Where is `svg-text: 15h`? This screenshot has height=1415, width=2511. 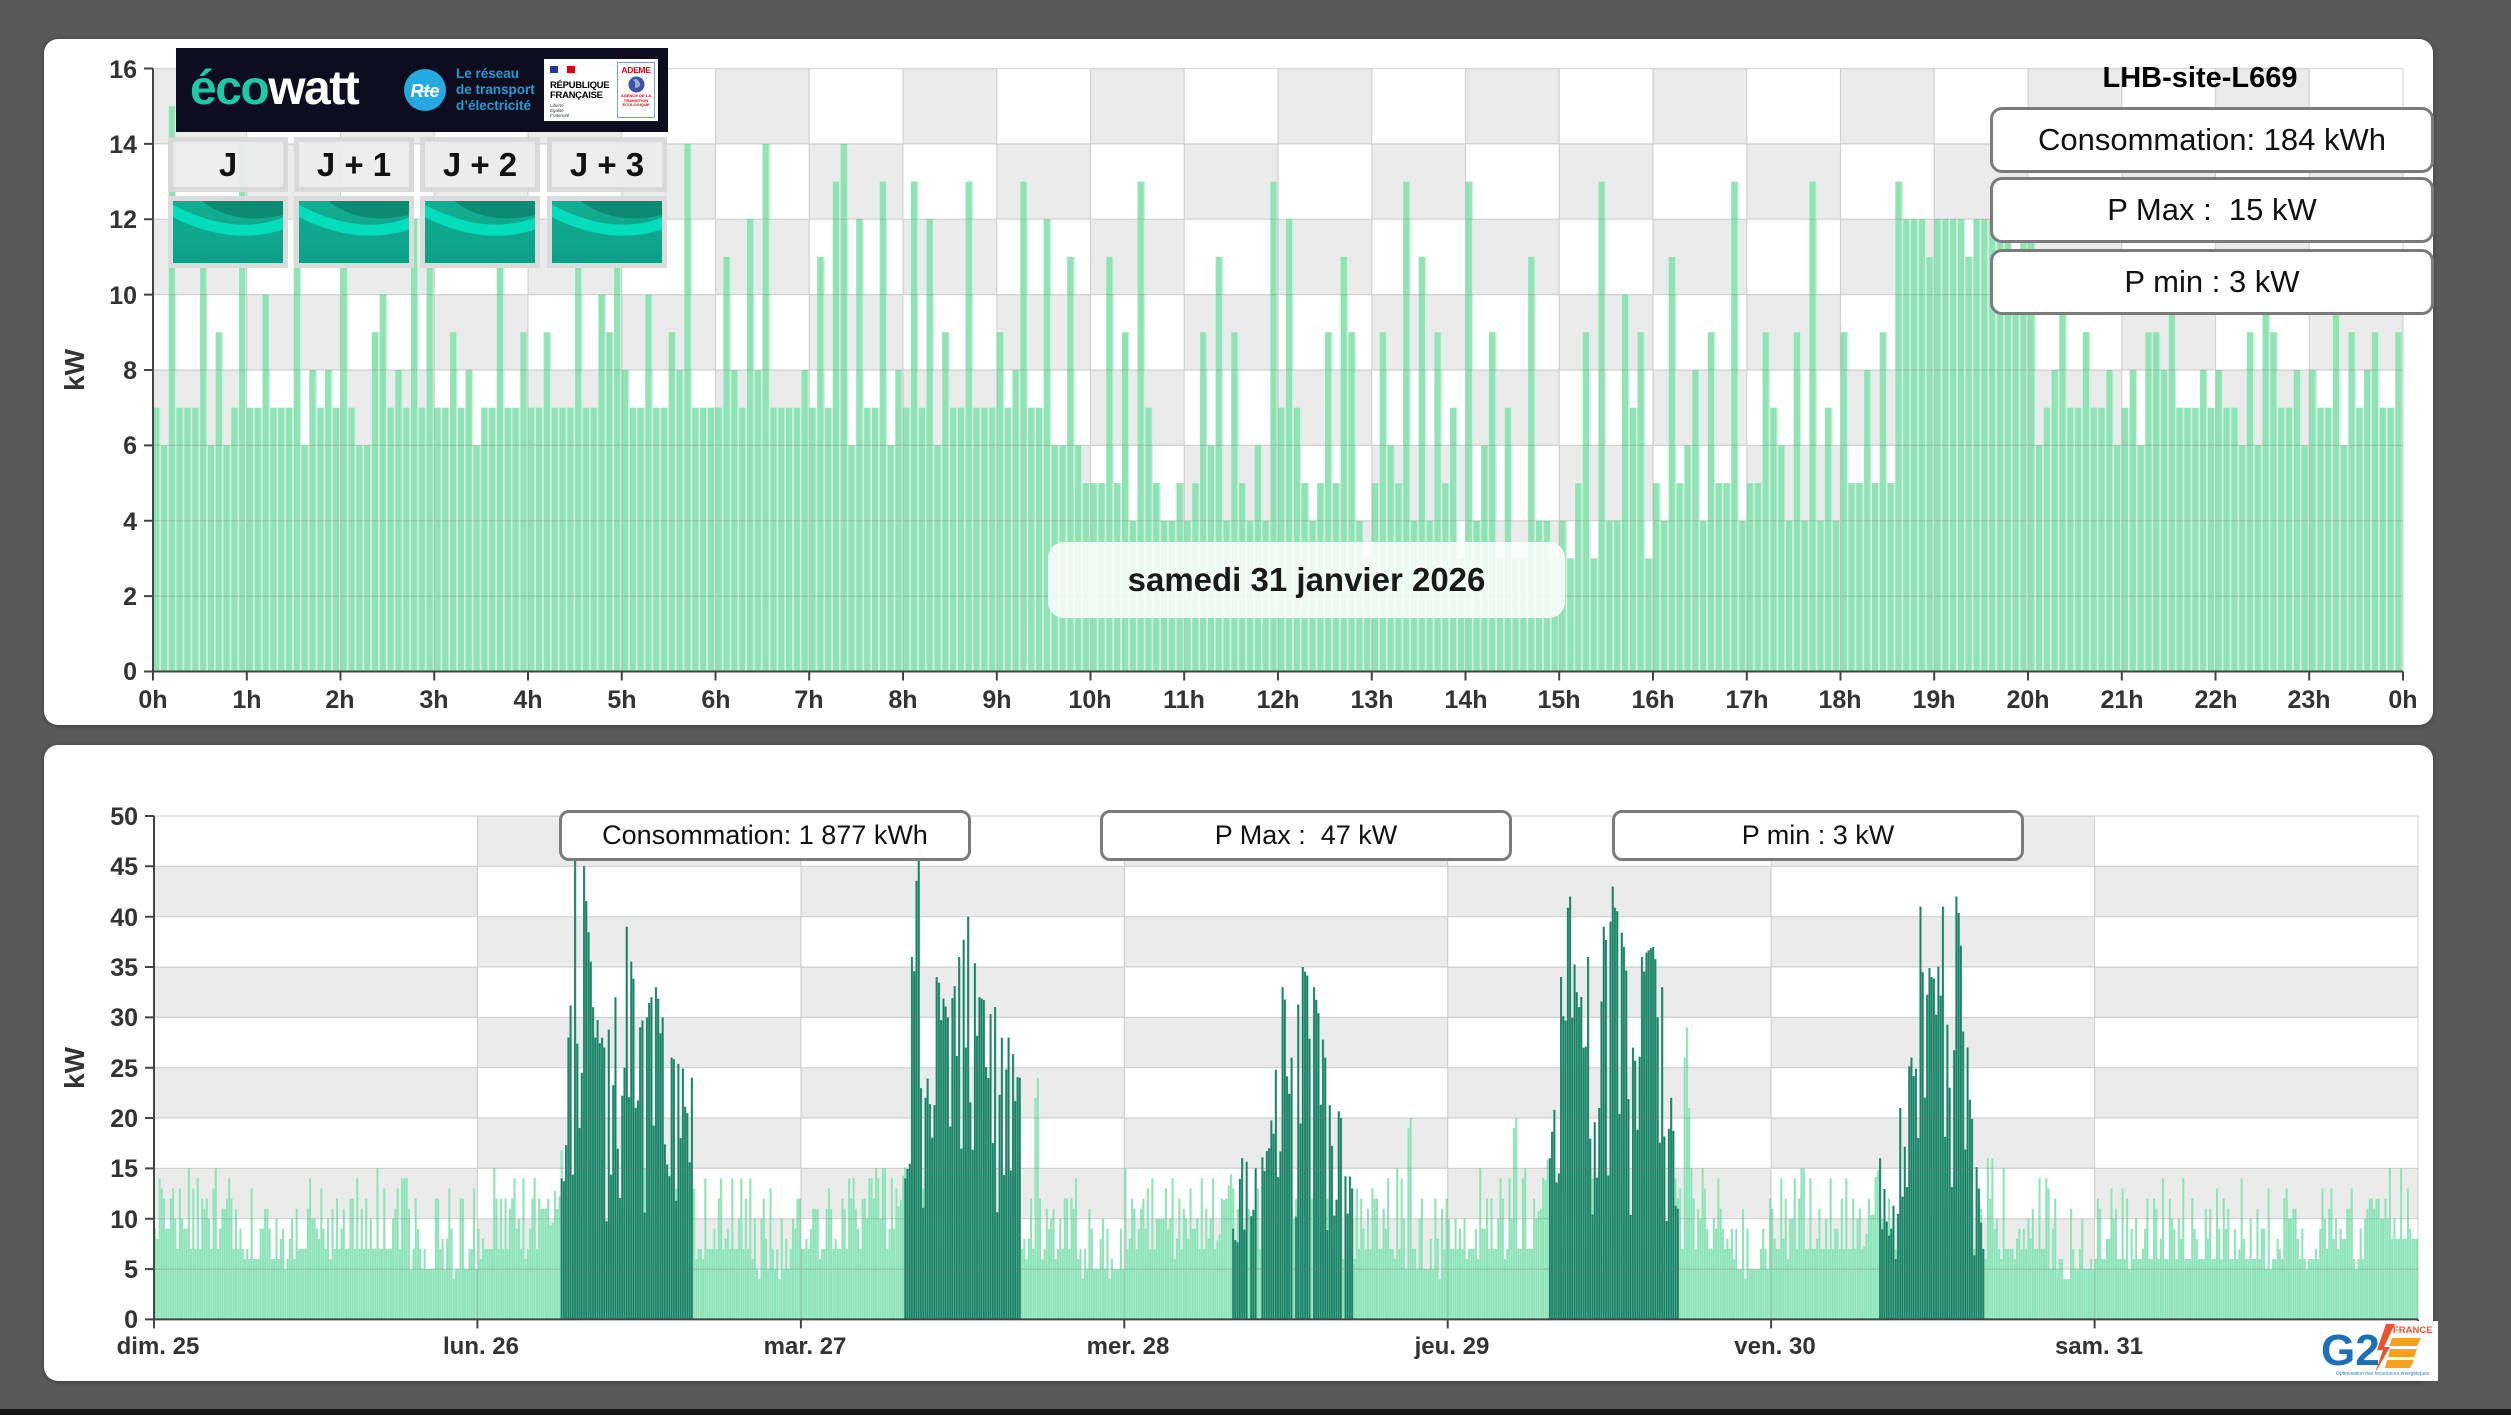 svg-text: 15h is located at coordinates (1558, 700).